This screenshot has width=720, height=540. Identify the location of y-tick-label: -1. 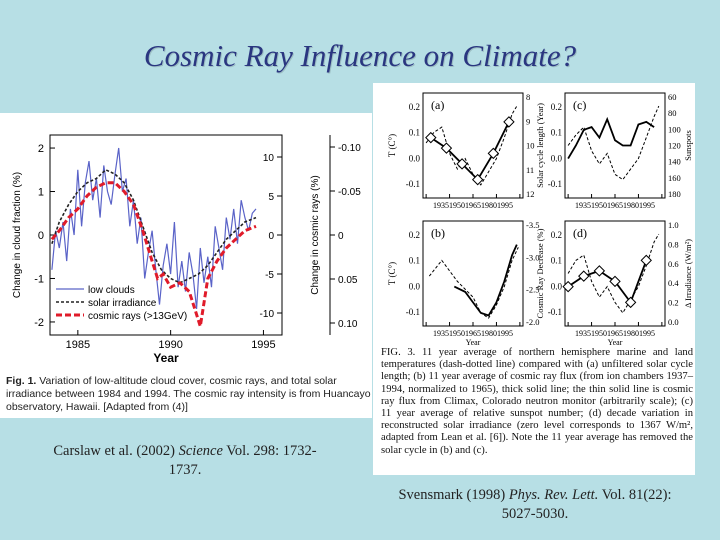
(39, 279).